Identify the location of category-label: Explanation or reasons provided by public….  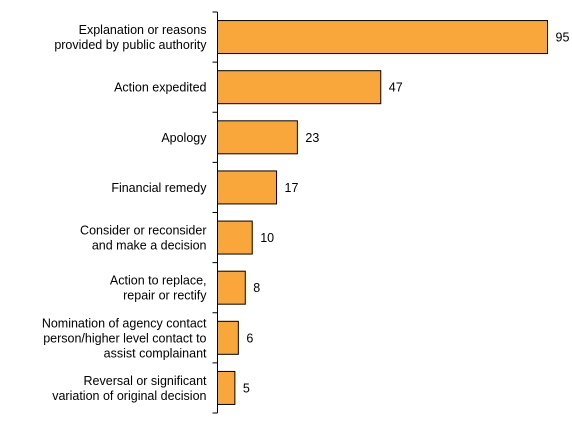
(130, 37).